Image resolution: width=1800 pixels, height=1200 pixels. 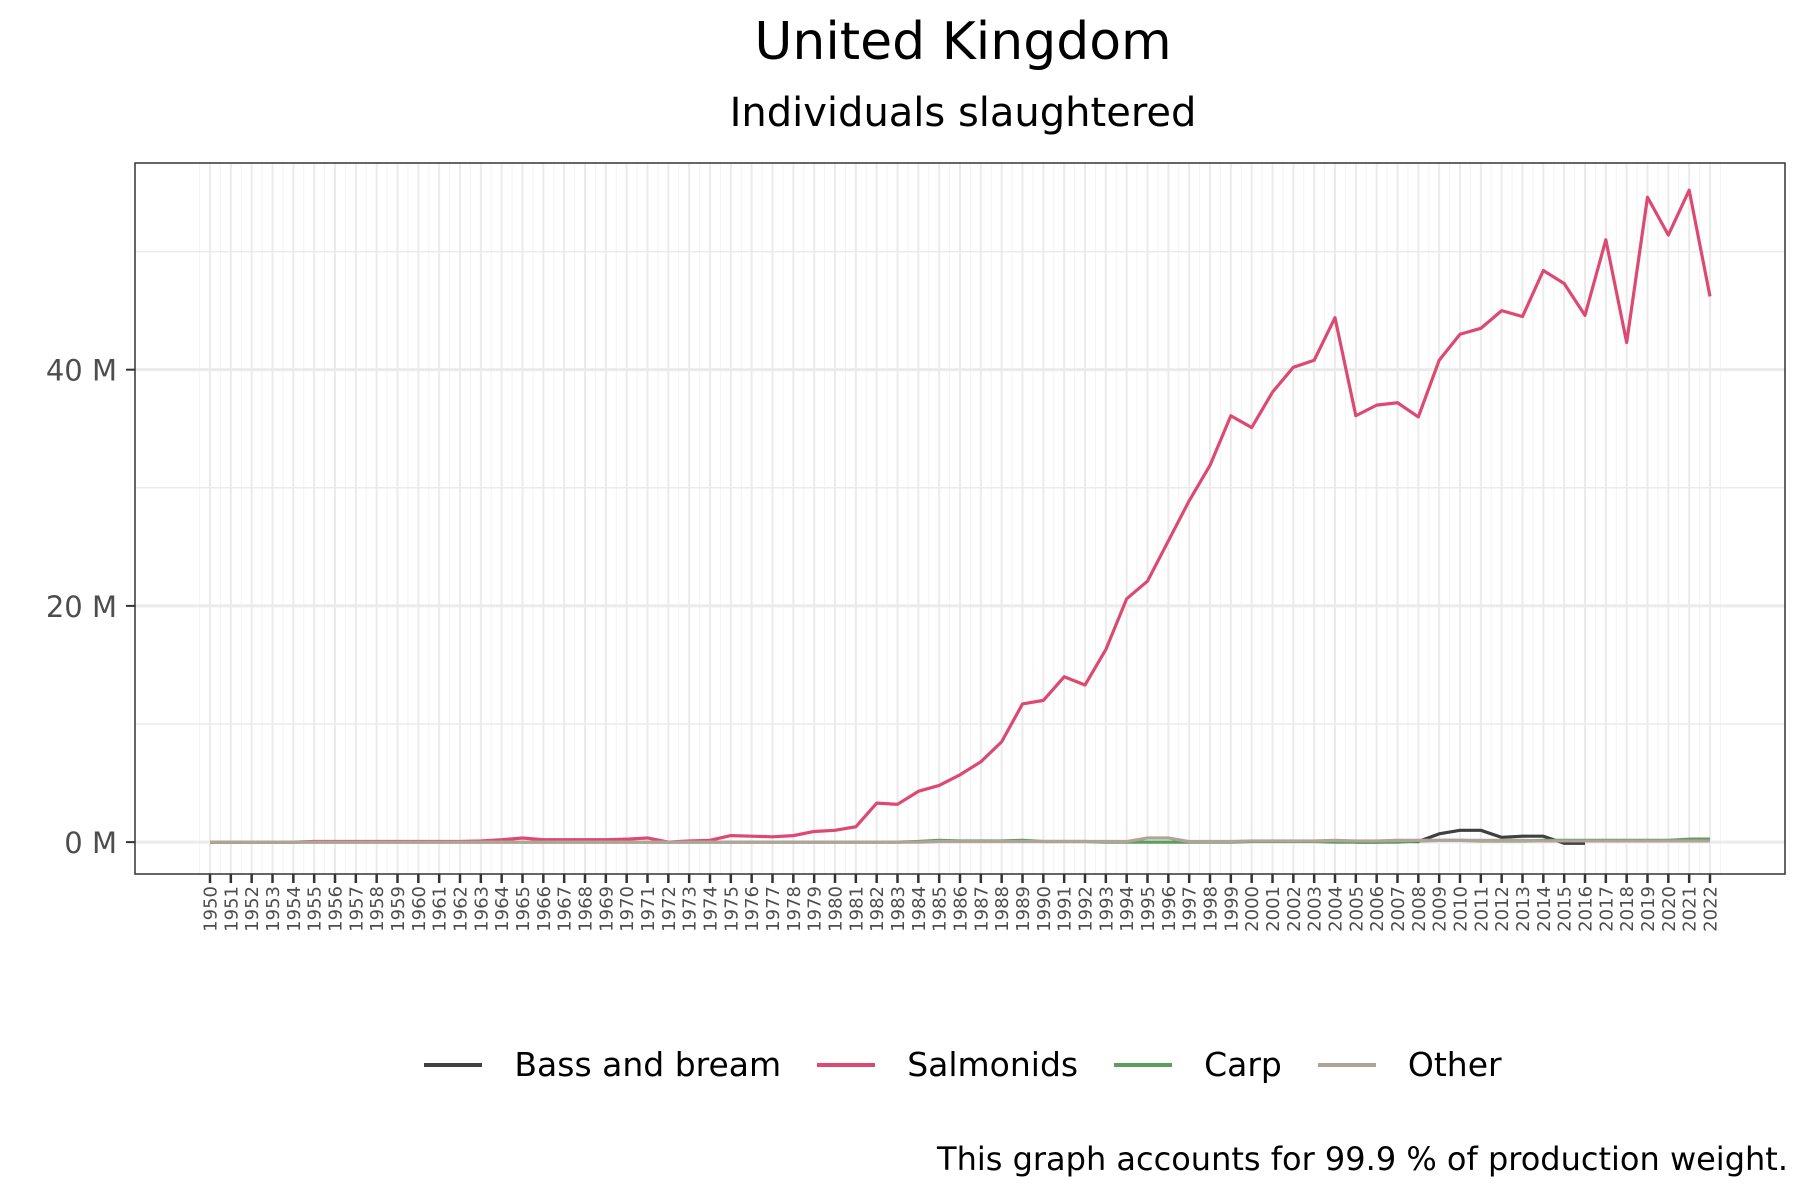 I want to click on x-tick-label: 1952, so click(x=252, y=909).